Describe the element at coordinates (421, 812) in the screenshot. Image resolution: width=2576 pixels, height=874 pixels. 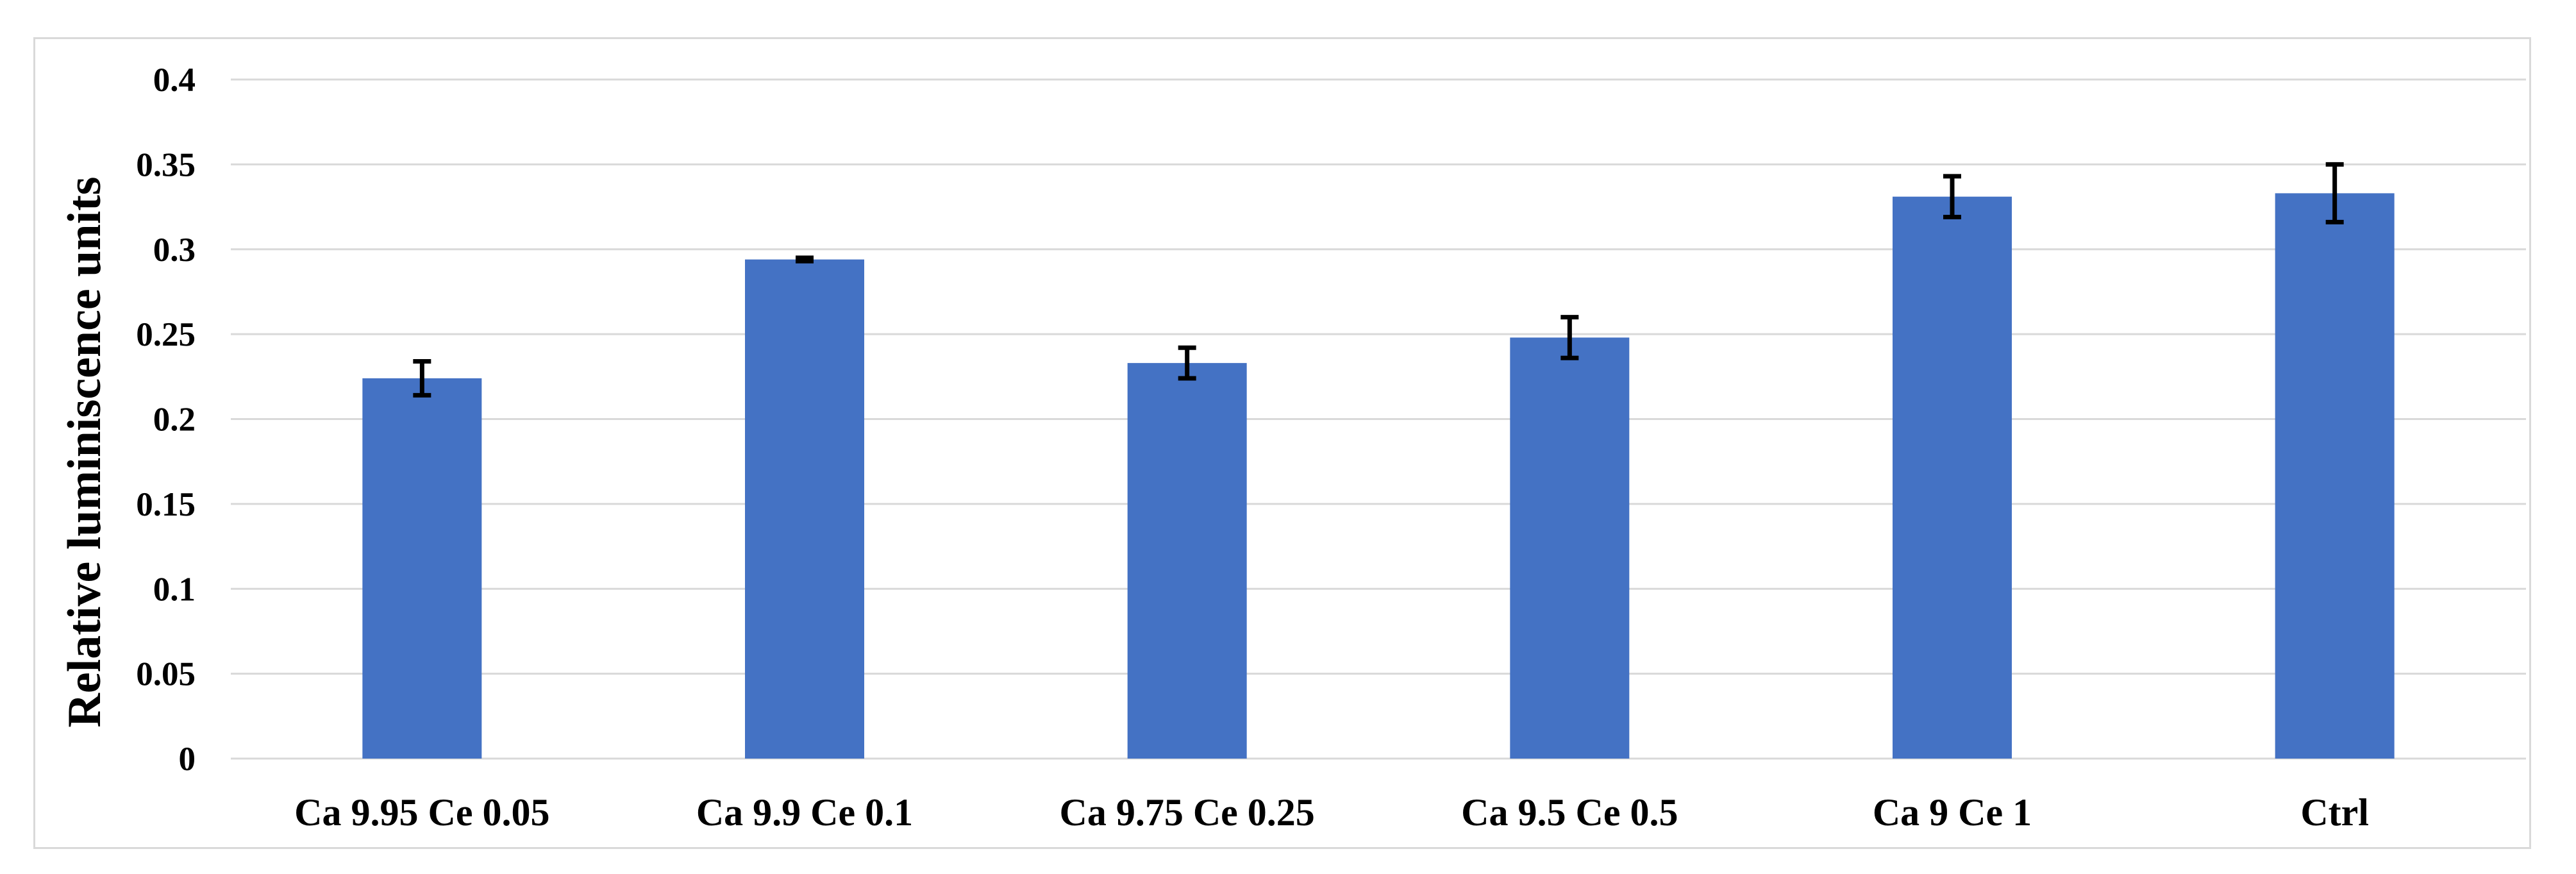
I see `x-tick-label: Ca 9.95 Ce 0.05` at that location.